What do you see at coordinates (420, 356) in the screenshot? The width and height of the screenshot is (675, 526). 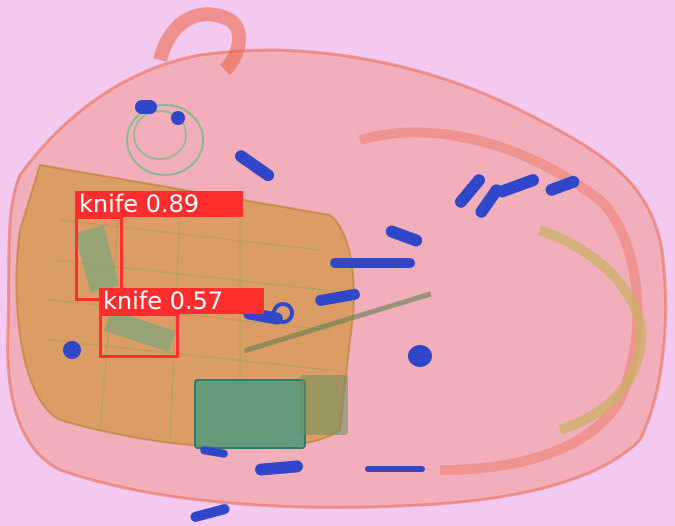 I see `metal-cylinder` at bounding box center [420, 356].